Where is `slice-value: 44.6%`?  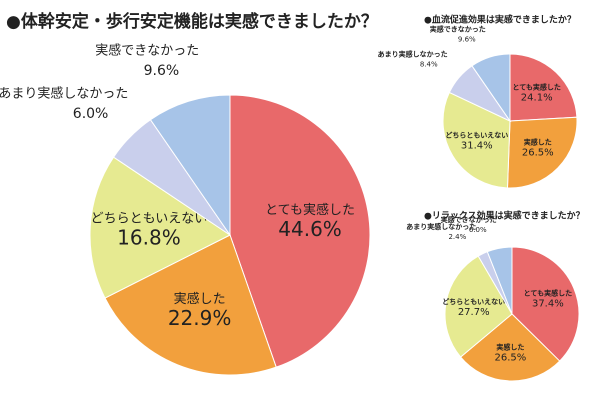
slice-value: 44.6% is located at coordinates (310, 229).